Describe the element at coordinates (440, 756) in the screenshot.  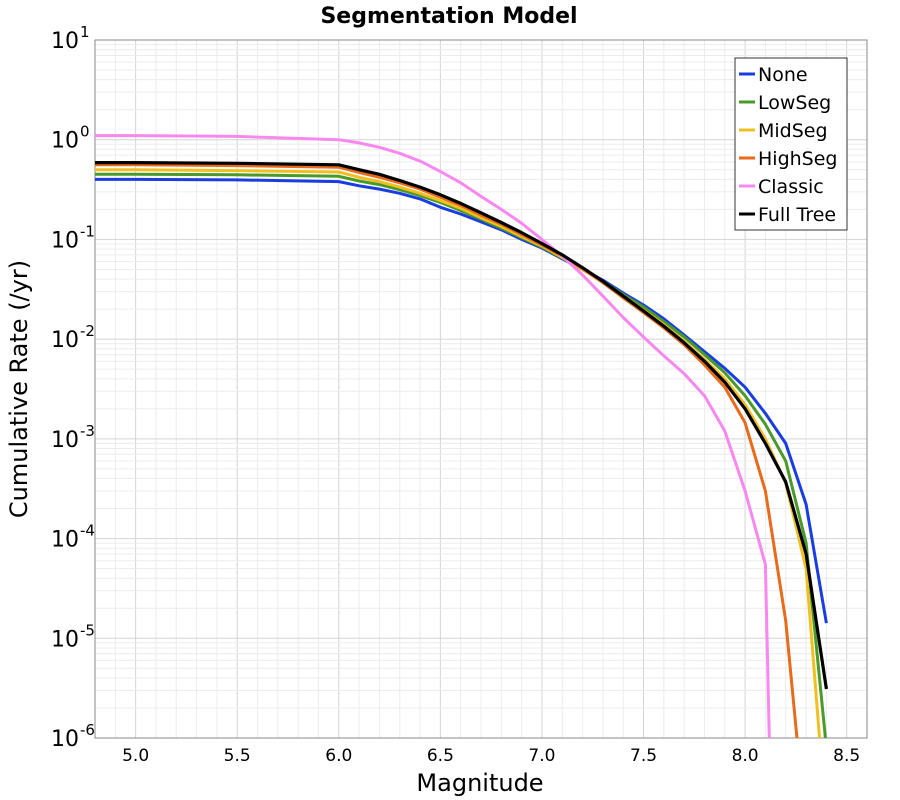
I see `x-tick-label: 6.5` at that location.